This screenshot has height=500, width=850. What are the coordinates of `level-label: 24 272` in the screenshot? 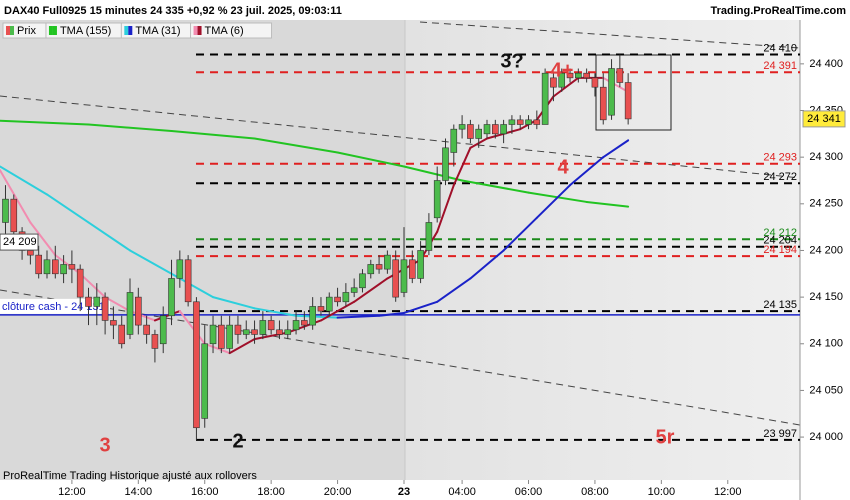 It's located at (780, 177).